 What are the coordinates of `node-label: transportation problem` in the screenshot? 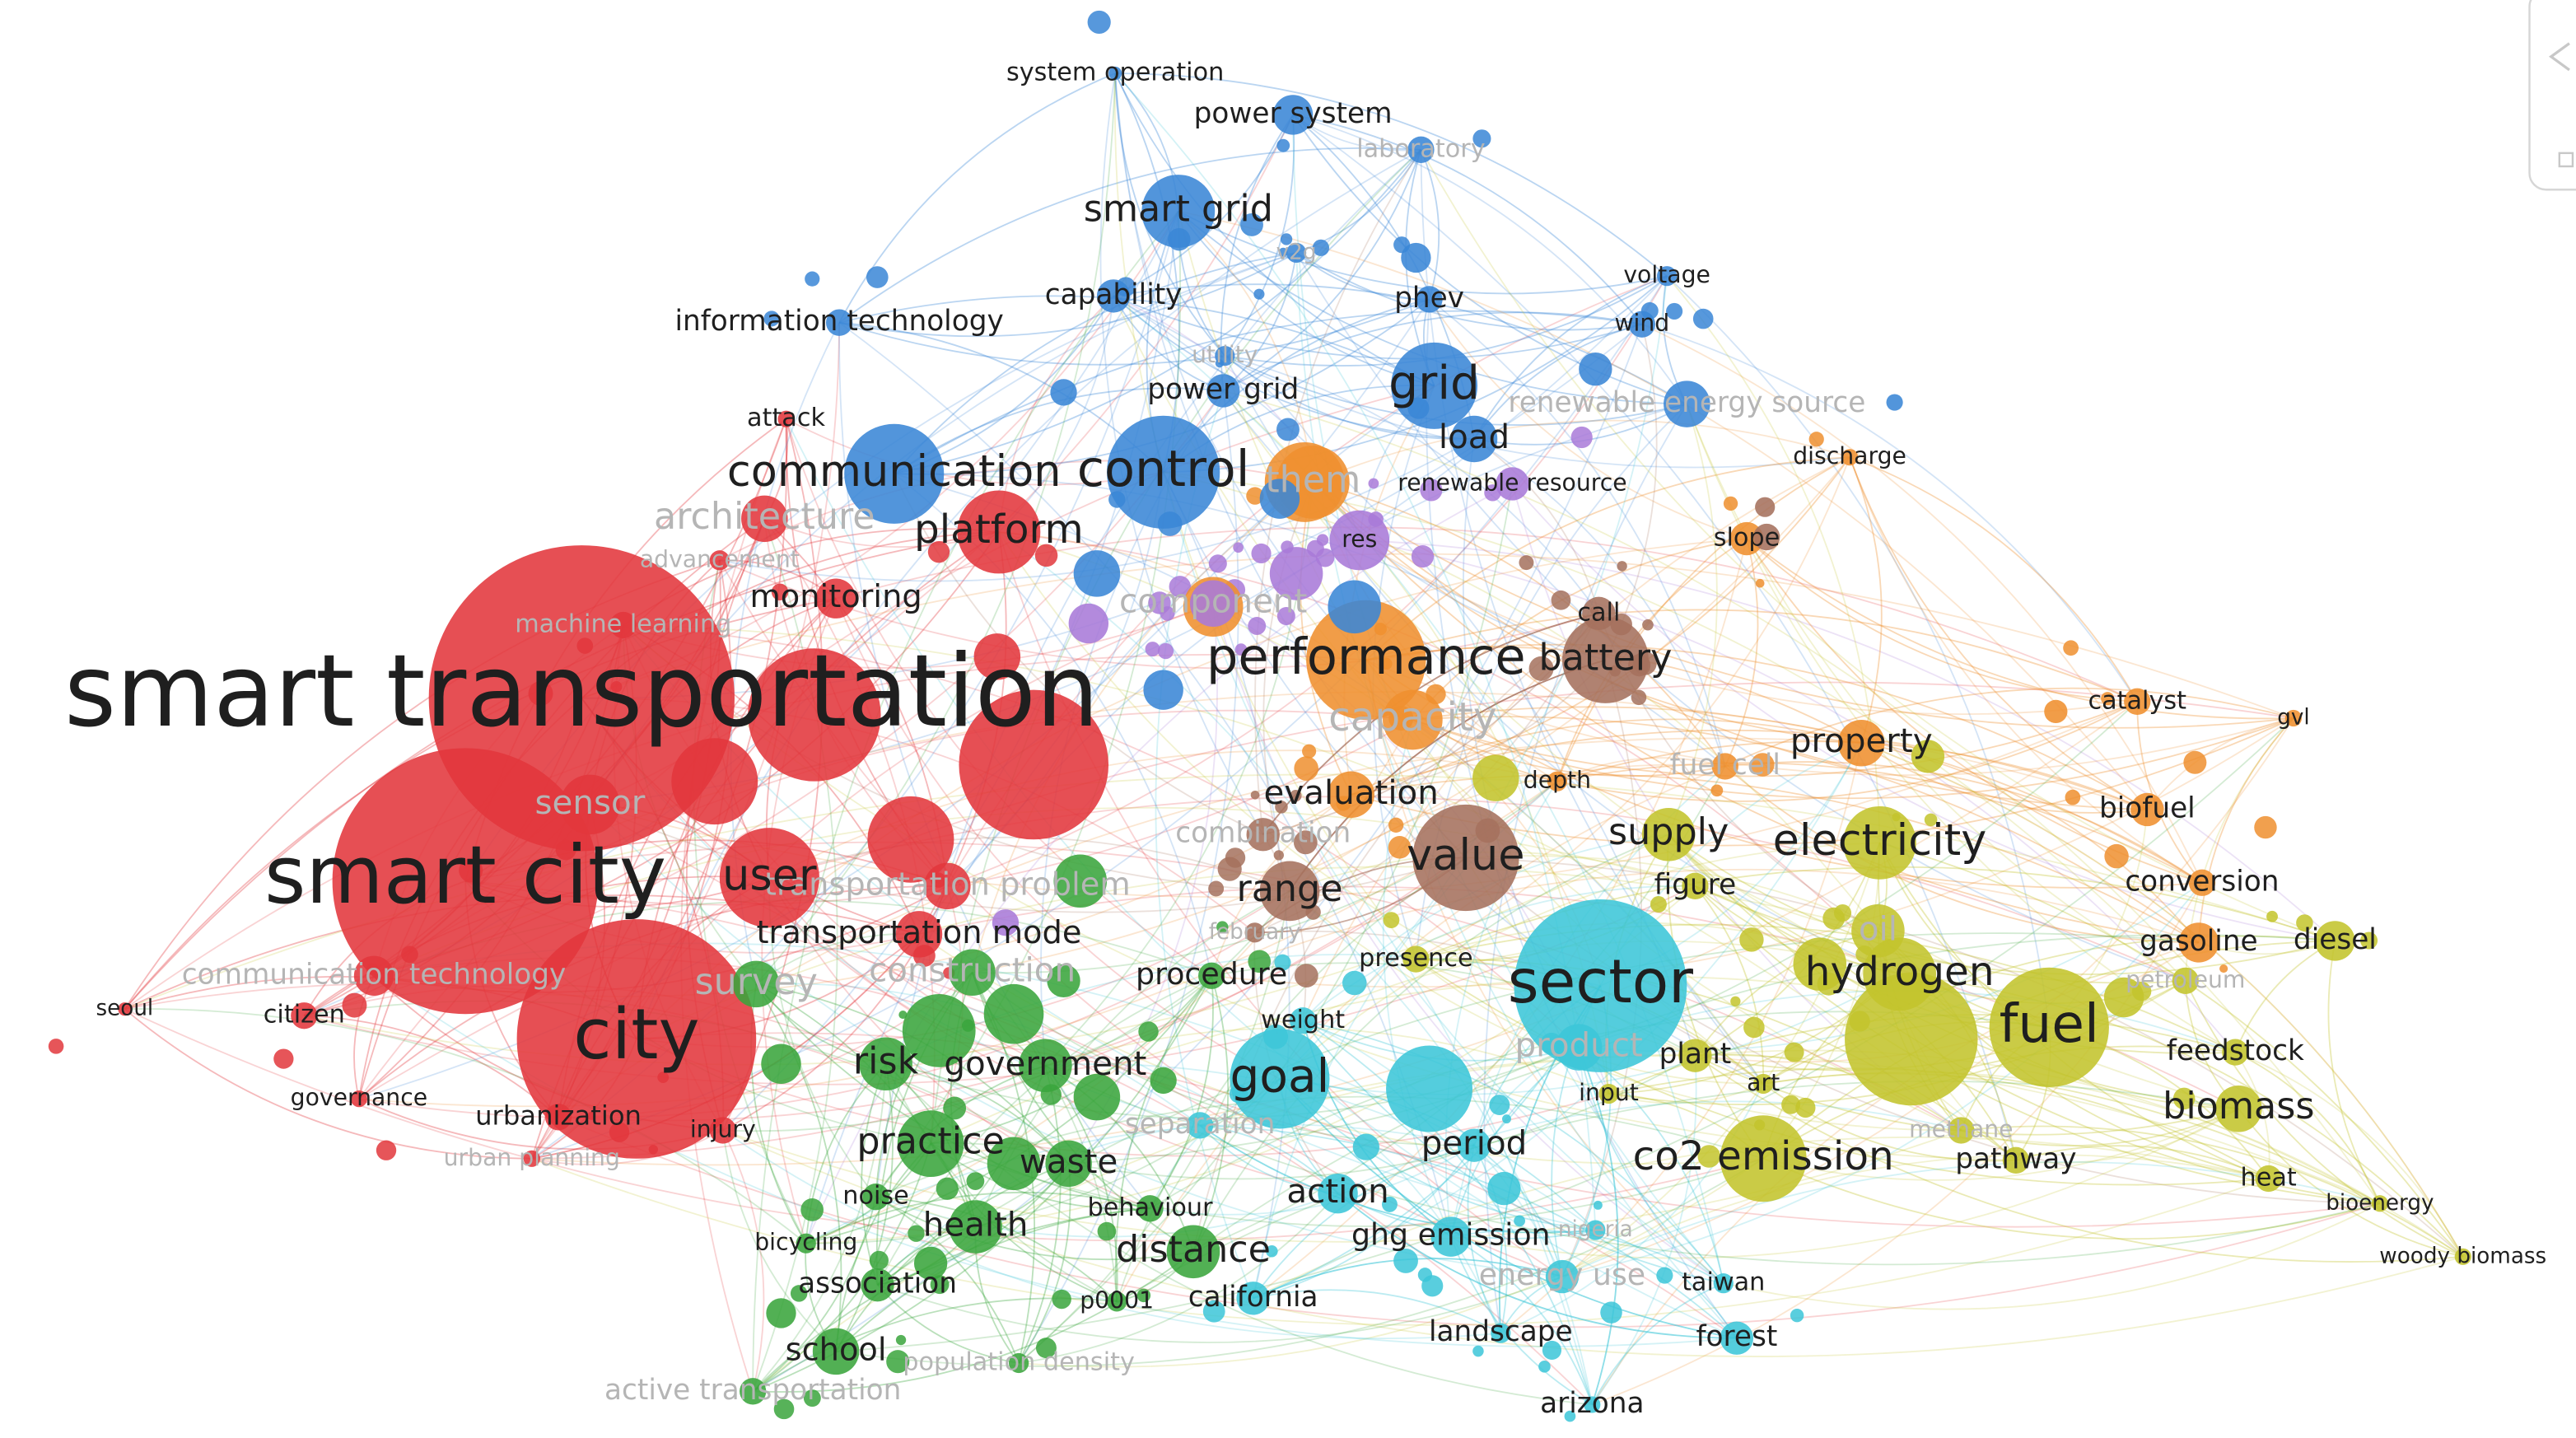 It's located at (947, 884).